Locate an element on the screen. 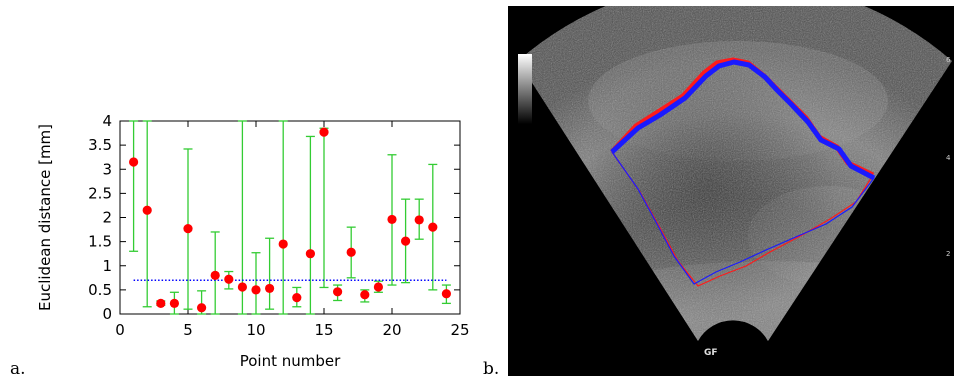 Image resolution: width=958 pixels, height=379 pixels. intensity-scale-bar is located at coordinates (525, 89).